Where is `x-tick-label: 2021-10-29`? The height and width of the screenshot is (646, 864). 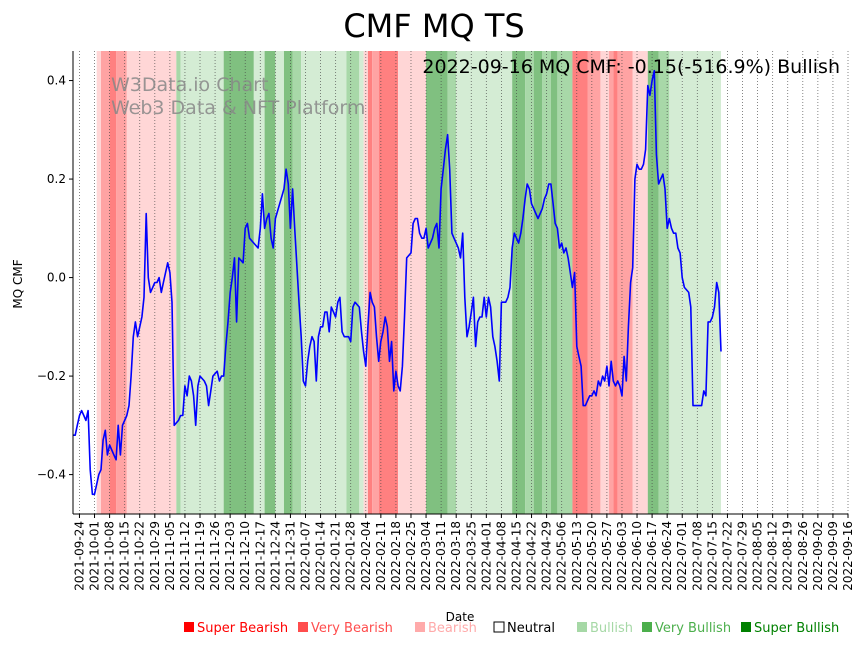
x-tick-label: 2021-10-29 is located at coordinates (155, 556).